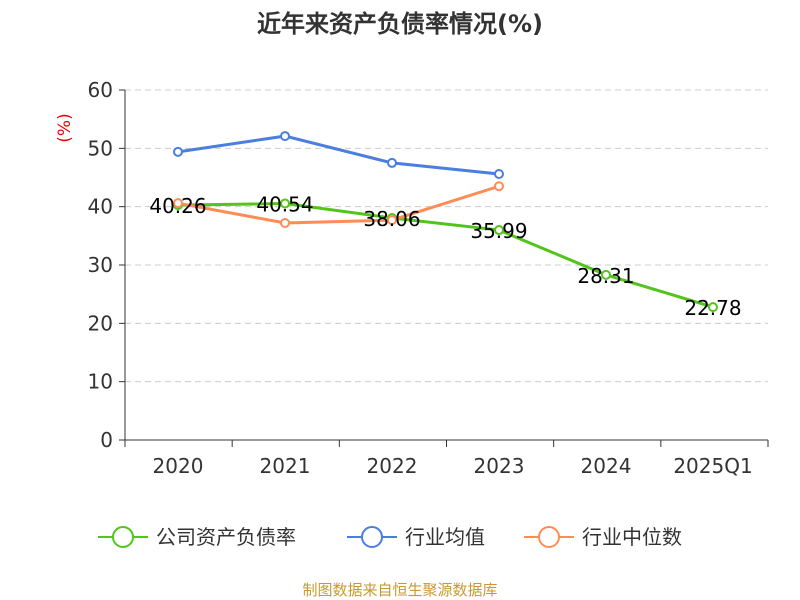  What do you see at coordinates (100, 382) in the screenshot?
I see `y-tick-label: 10` at bounding box center [100, 382].